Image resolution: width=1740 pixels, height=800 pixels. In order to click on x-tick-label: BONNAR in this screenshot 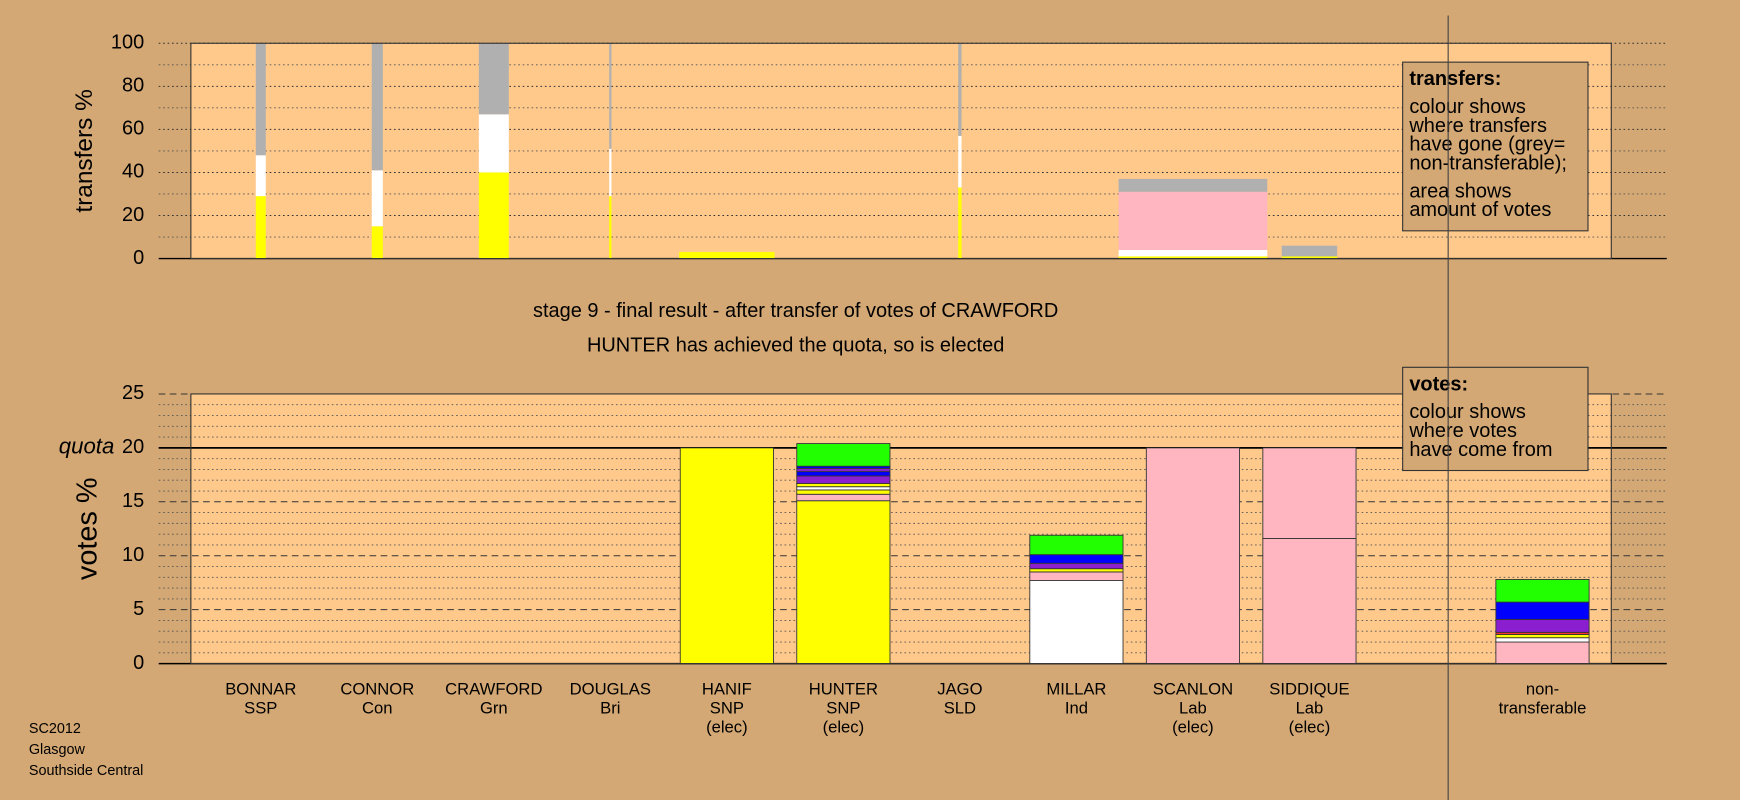, I will do `click(260, 689)`.